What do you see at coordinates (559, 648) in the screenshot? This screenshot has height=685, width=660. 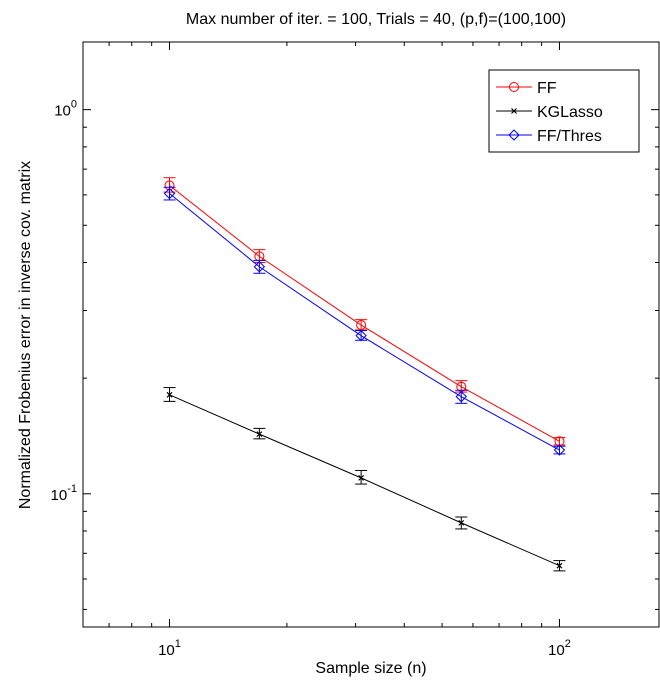 I see `x-tick-label: 10²` at bounding box center [559, 648].